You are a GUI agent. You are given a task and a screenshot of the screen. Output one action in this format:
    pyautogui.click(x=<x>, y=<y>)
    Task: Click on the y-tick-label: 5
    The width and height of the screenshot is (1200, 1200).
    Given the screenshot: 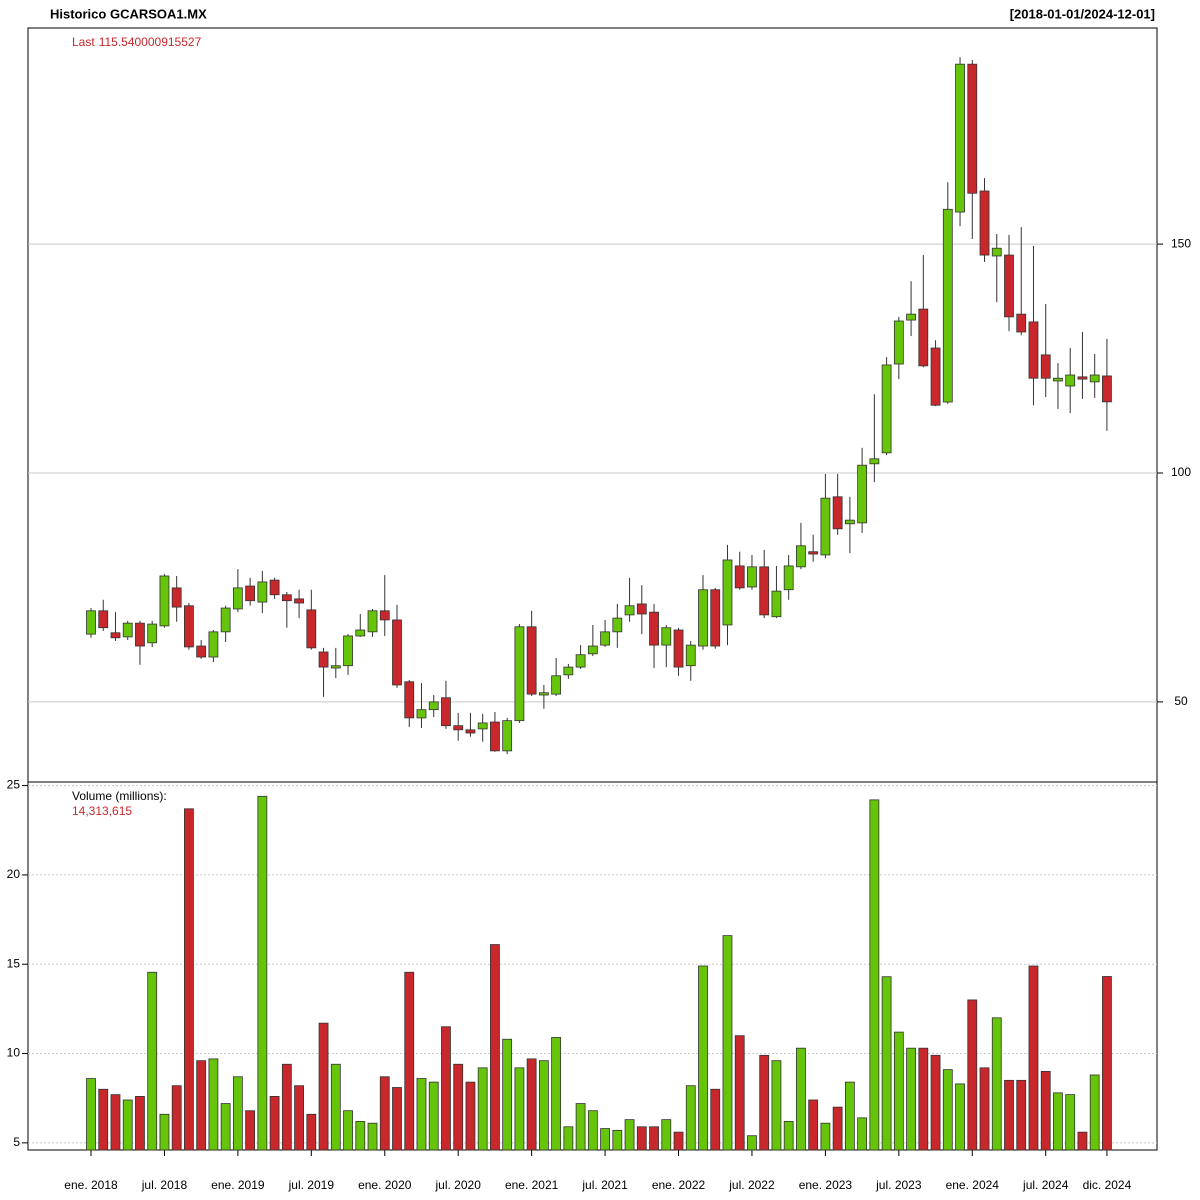 What is the action you would take?
    pyautogui.click(x=16, y=1142)
    